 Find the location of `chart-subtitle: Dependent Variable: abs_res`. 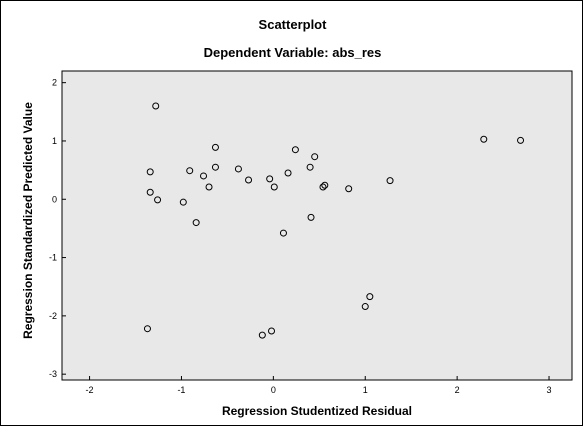

chart-subtitle: Dependent Variable: abs_res is located at coordinates (292, 52).